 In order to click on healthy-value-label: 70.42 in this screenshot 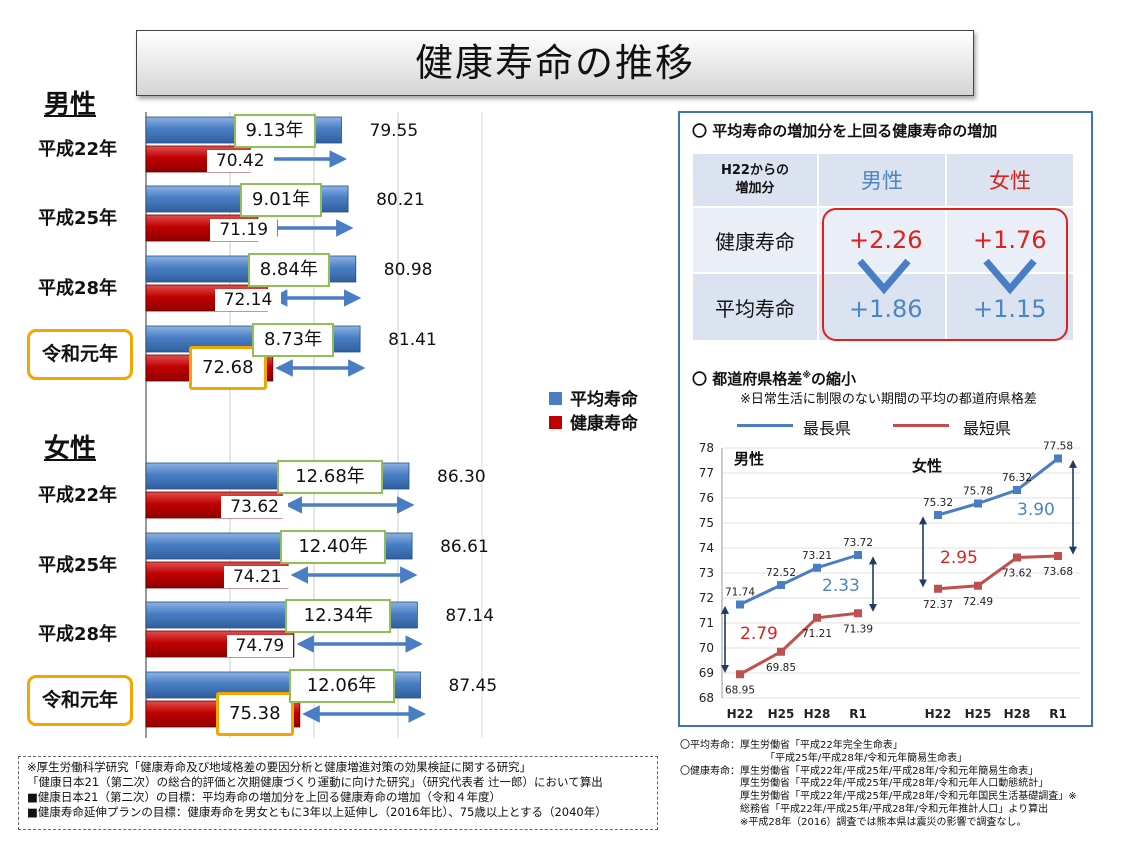, I will do `click(240, 161)`.